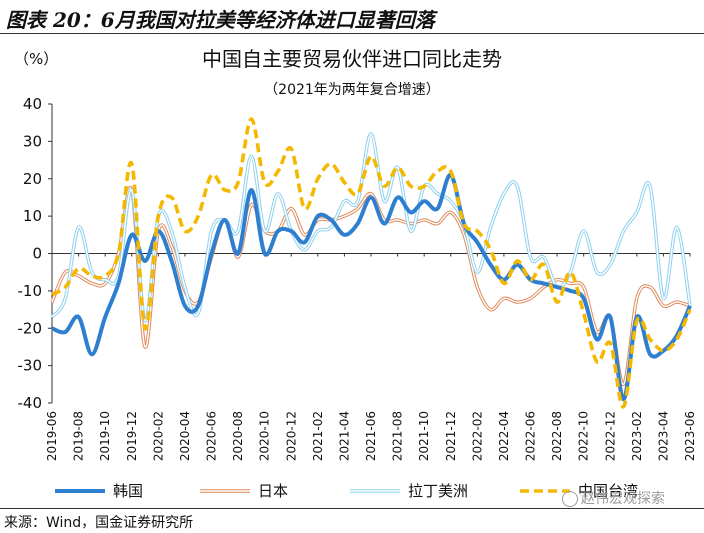 The height and width of the screenshot is (533, 704). What do you see at coordinates (610, 436) in the screenshot?
I see `x-tick-label: 2022-12` at bounding box center [610, 436].